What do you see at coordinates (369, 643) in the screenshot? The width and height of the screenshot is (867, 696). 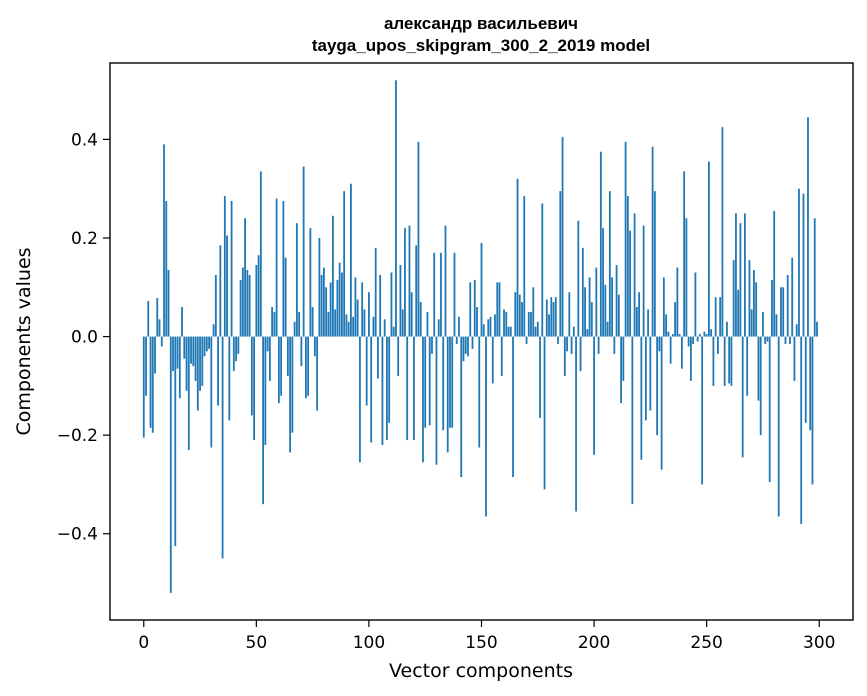 I see `x-tick-label: 100` at bounding box center [369, 643].